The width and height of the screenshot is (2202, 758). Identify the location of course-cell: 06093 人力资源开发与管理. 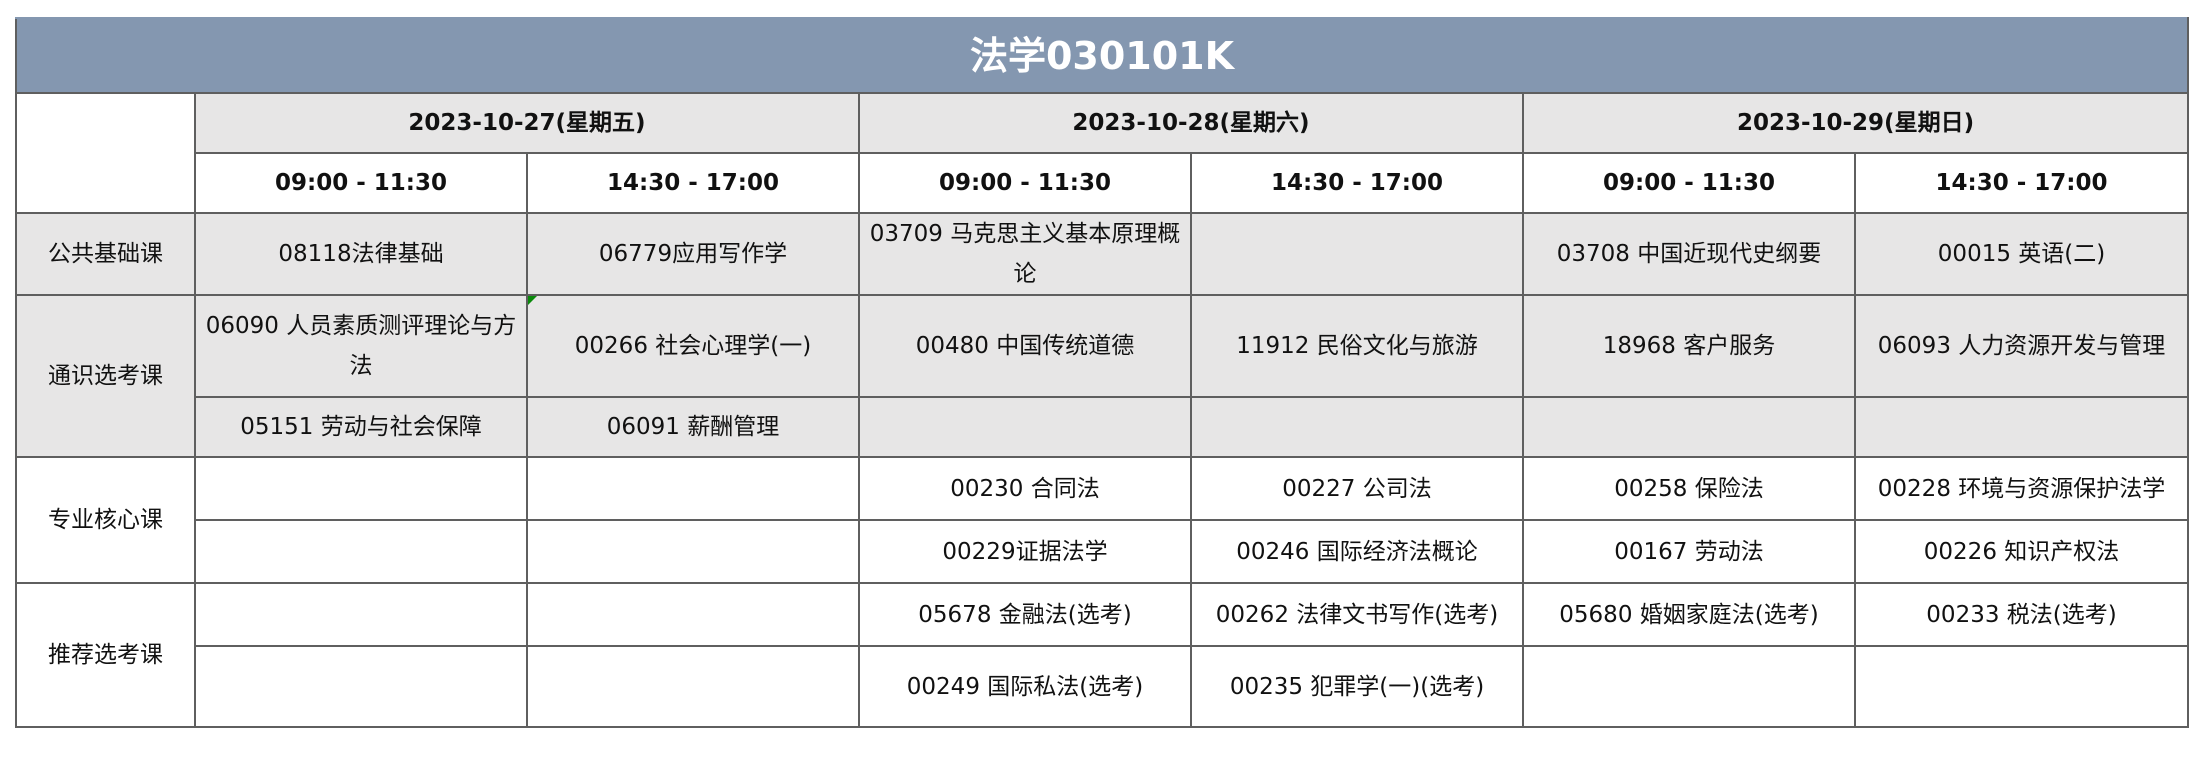
(2021, 346).